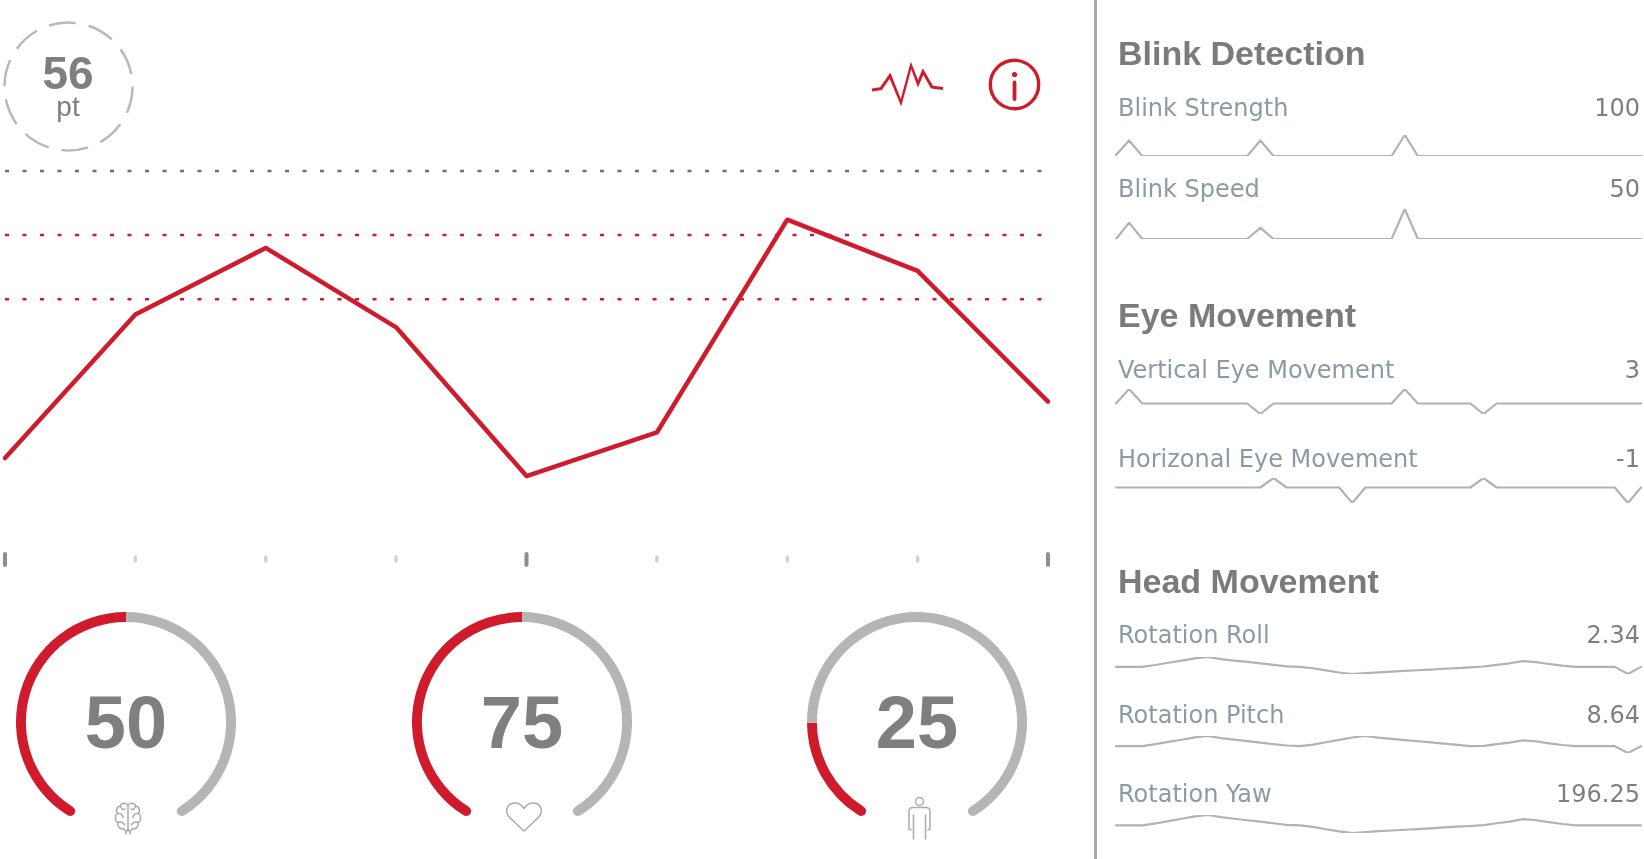 This screenshot has height=859, width=1644. I want to click on chart-title: Rotation Roll, so click(1194, 635).